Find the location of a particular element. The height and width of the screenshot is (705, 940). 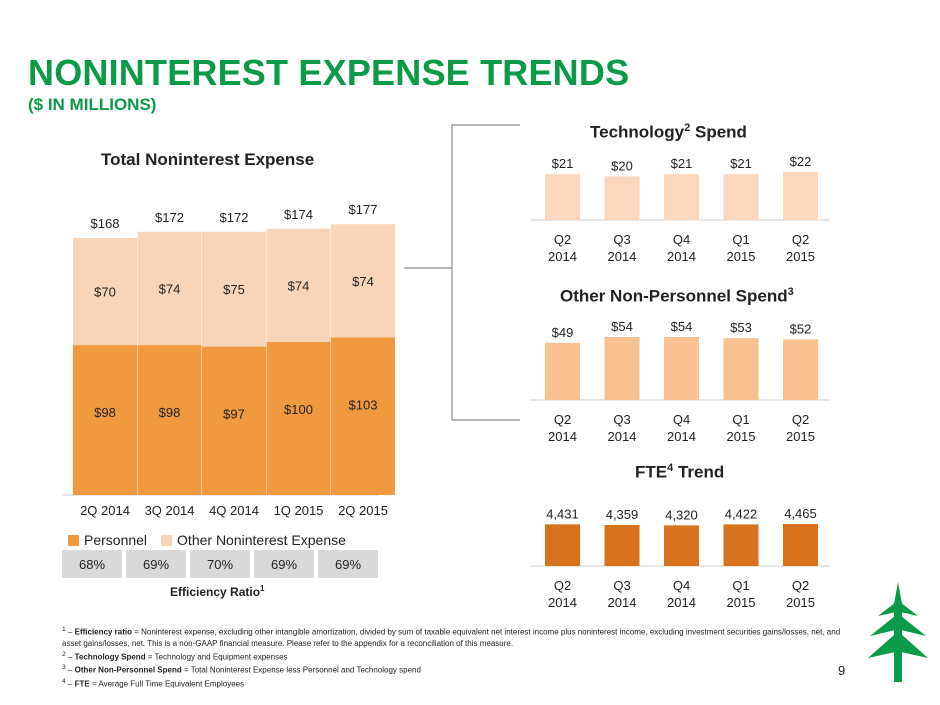

total-expense-chart-title: Total Noninterest Expense is located at coordinates (208, 159).